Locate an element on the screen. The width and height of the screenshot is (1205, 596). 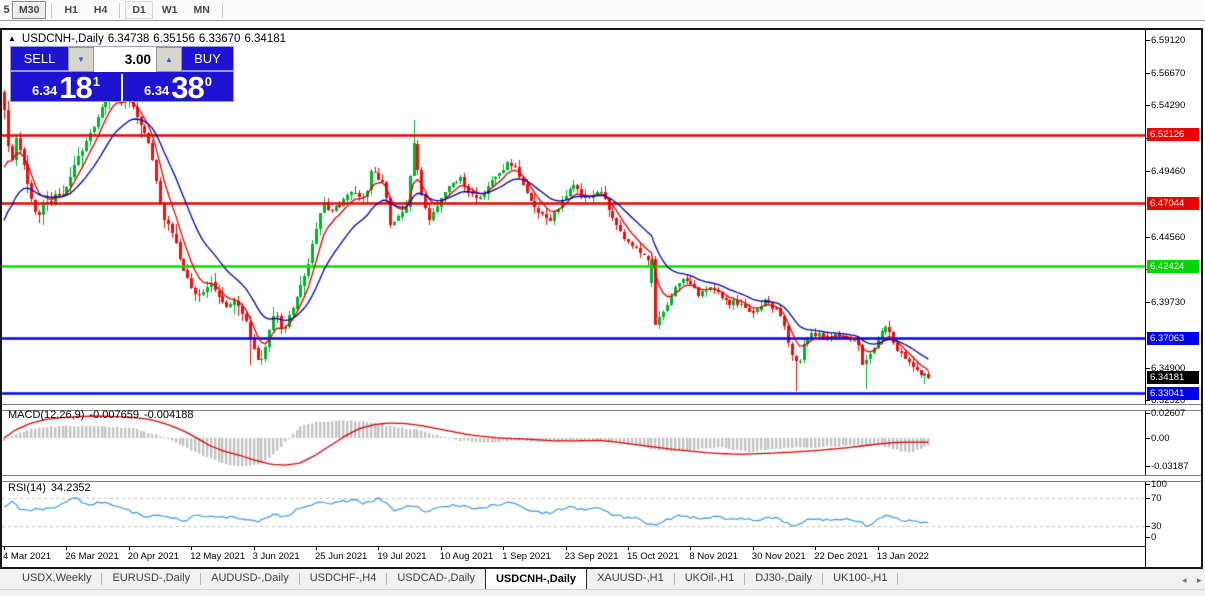
macd-indicator-label: MACD(12,26,9) -0.007659 -0.004188 is located at coordinates (103, 415).